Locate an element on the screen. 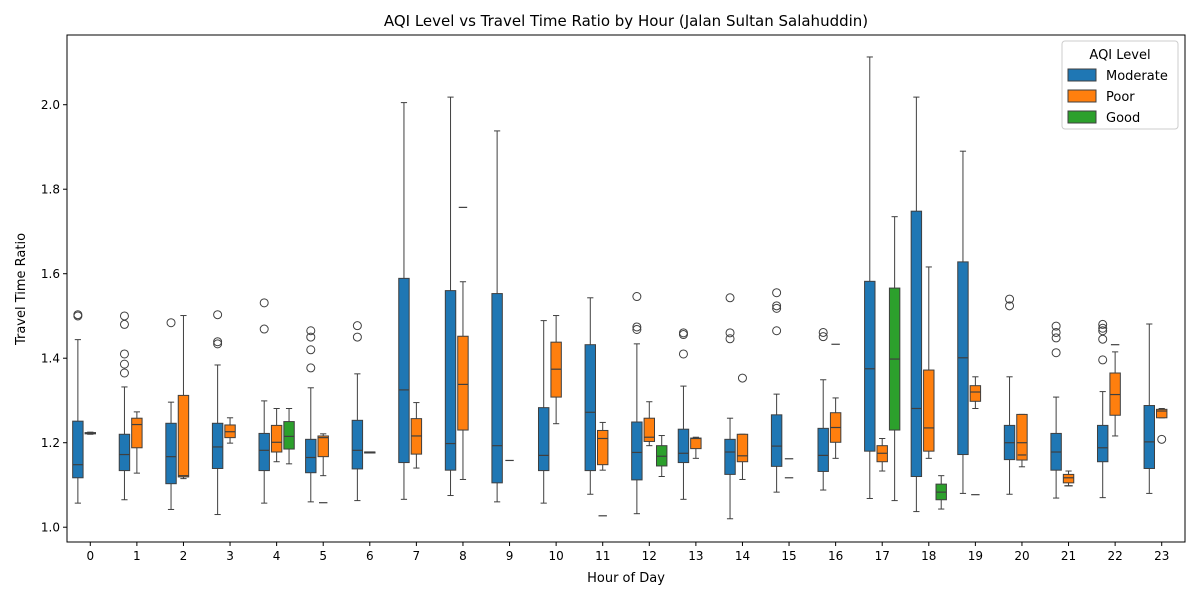  x-tick-label: 0 is located at coordinates (90, 556).